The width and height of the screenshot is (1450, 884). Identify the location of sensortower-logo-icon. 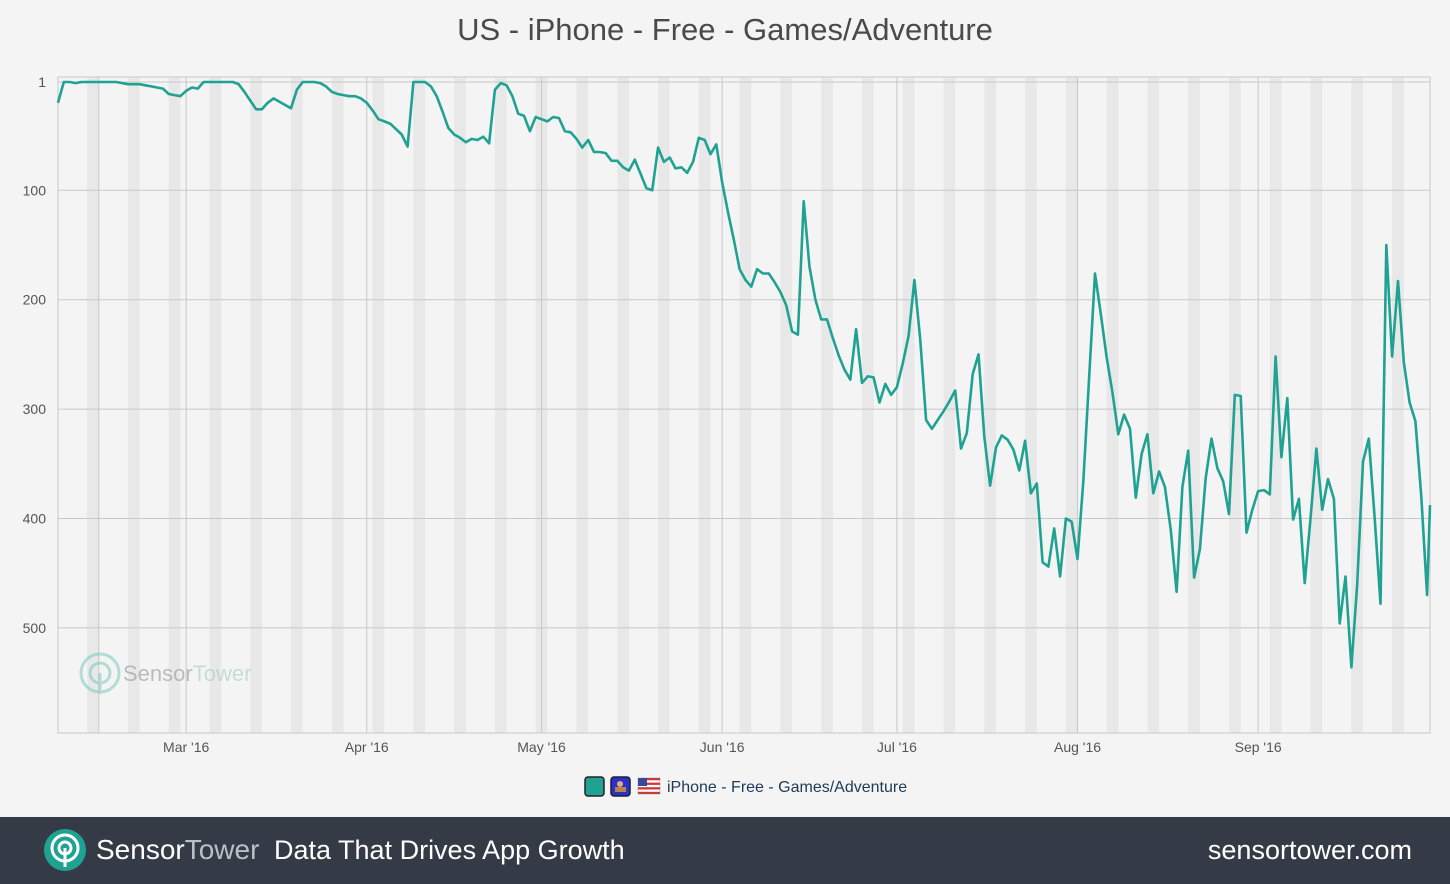
(65, 850).